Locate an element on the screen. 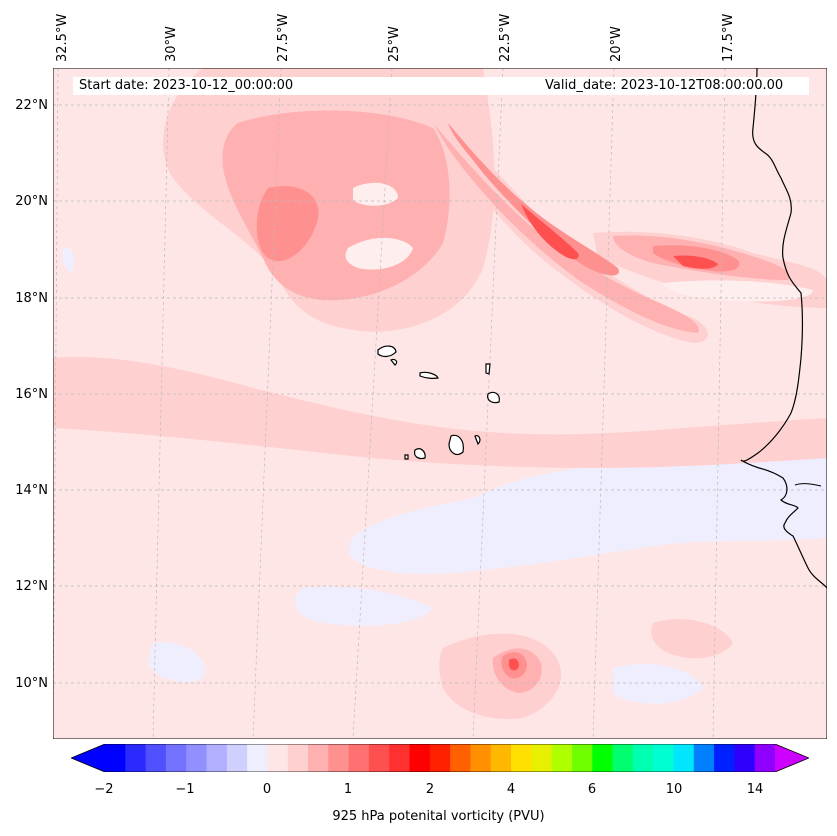 This screenshot has width=837, height=836. colorbar-tick-4: 4 is located at coordinates (511, 789).